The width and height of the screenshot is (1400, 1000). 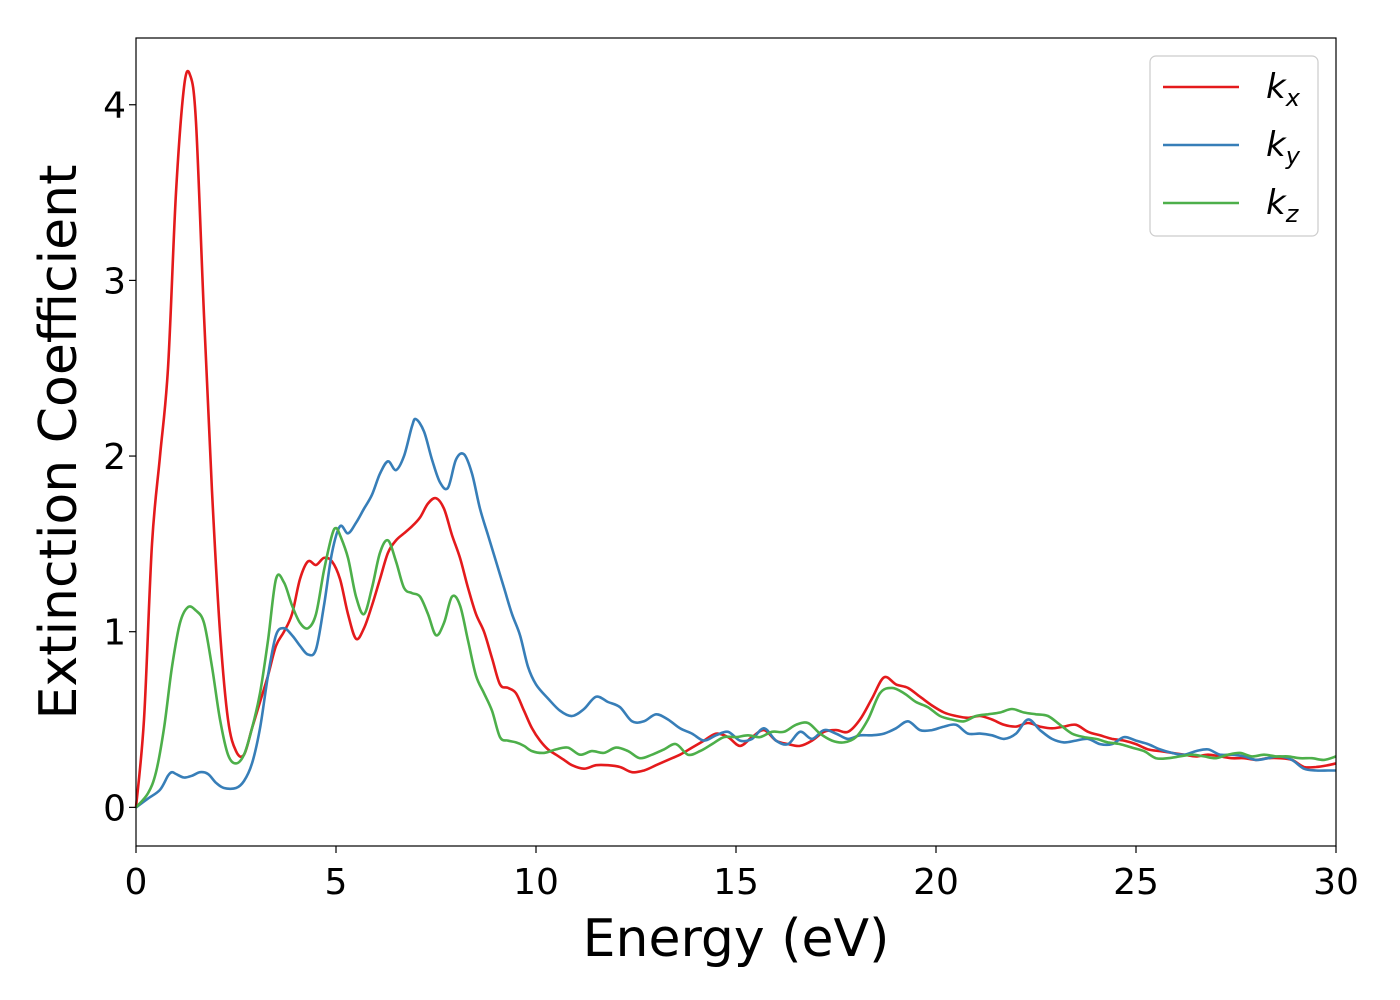 What do you see at coordinates (1283, 147) in the screenshot?
I see `legend-label-ky: ky` at bounding box center [1283, 147].